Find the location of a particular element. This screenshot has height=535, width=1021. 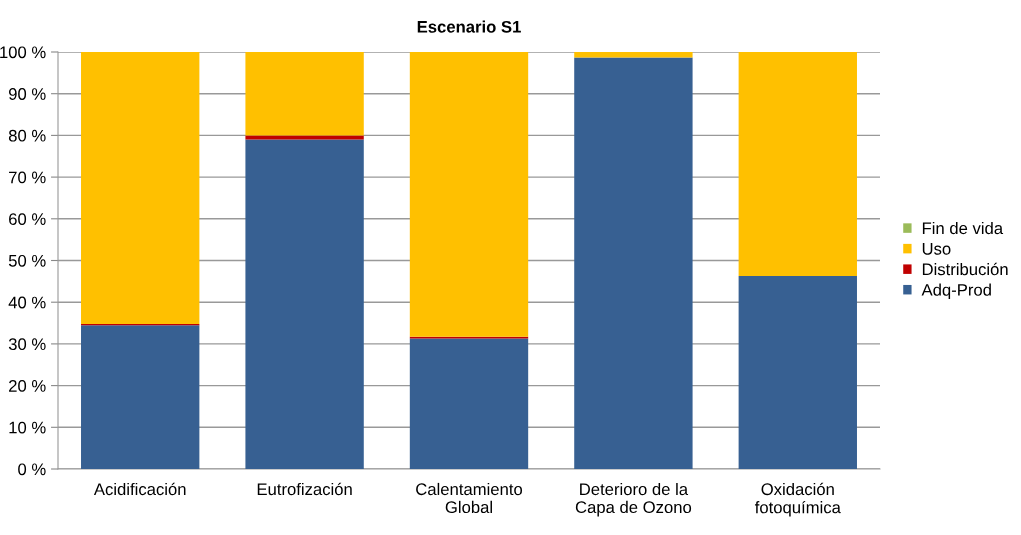

legend-label: Distribución is located at coordinates (965, 269).